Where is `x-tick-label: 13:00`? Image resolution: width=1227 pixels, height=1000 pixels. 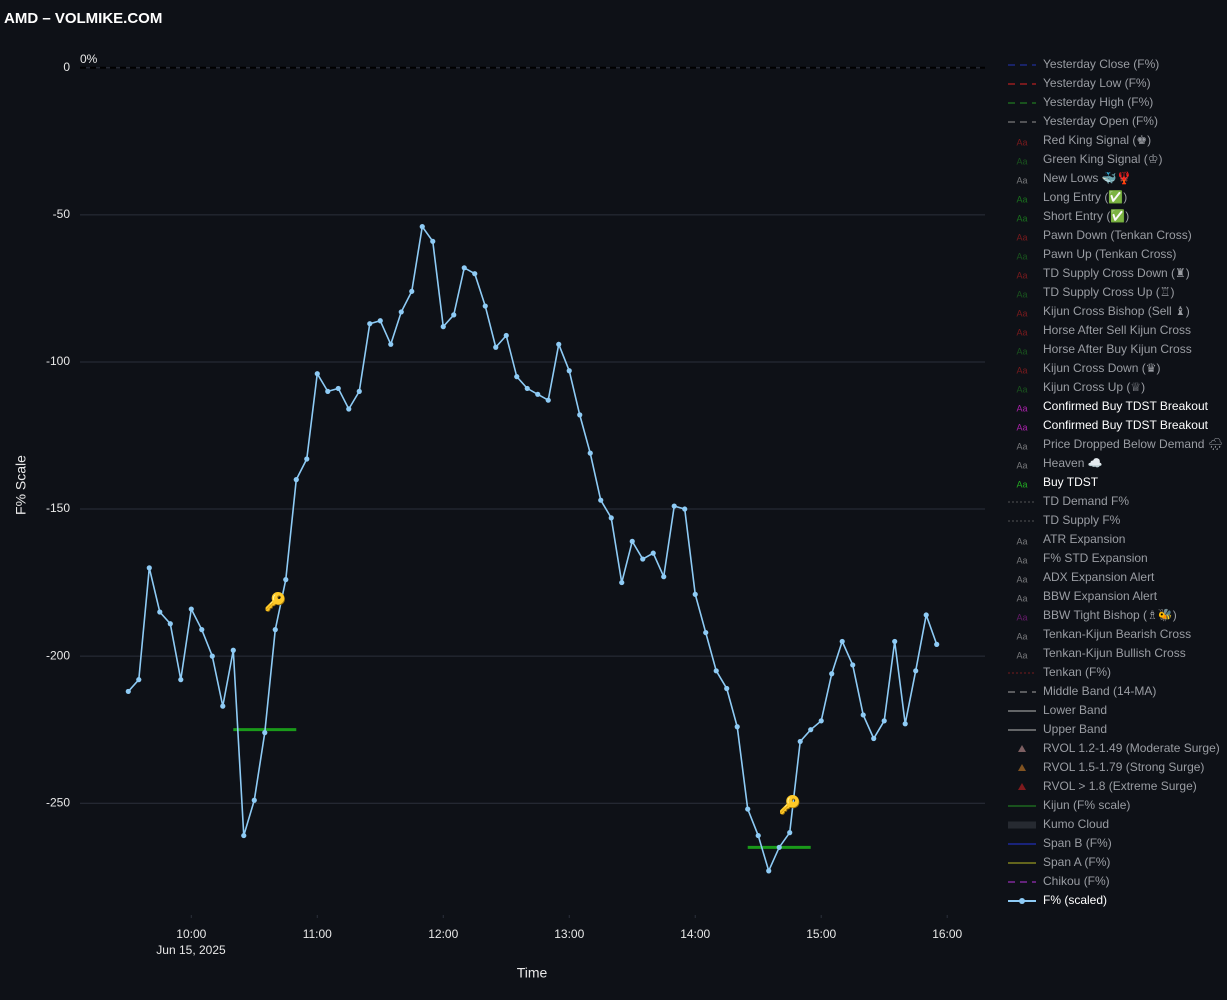
x-tick-label: 13:00 is located at coordinates (569, 934).